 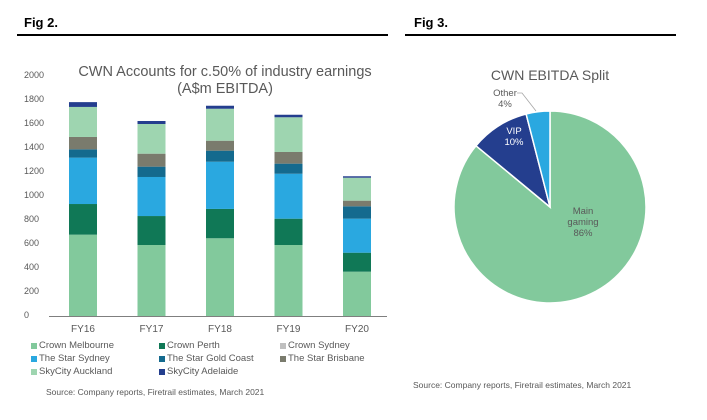 What do you see at coordinates (34, 98) in the screenshot?
I see `y-tick-label: 1800` at bounding box center [34, 98].